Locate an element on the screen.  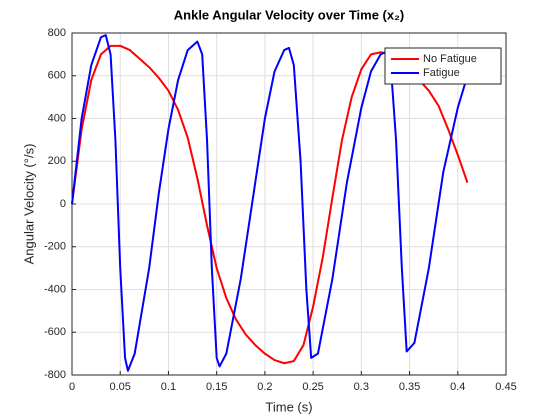
legend-label: No Fatigue is located at coordinates (450, 59).